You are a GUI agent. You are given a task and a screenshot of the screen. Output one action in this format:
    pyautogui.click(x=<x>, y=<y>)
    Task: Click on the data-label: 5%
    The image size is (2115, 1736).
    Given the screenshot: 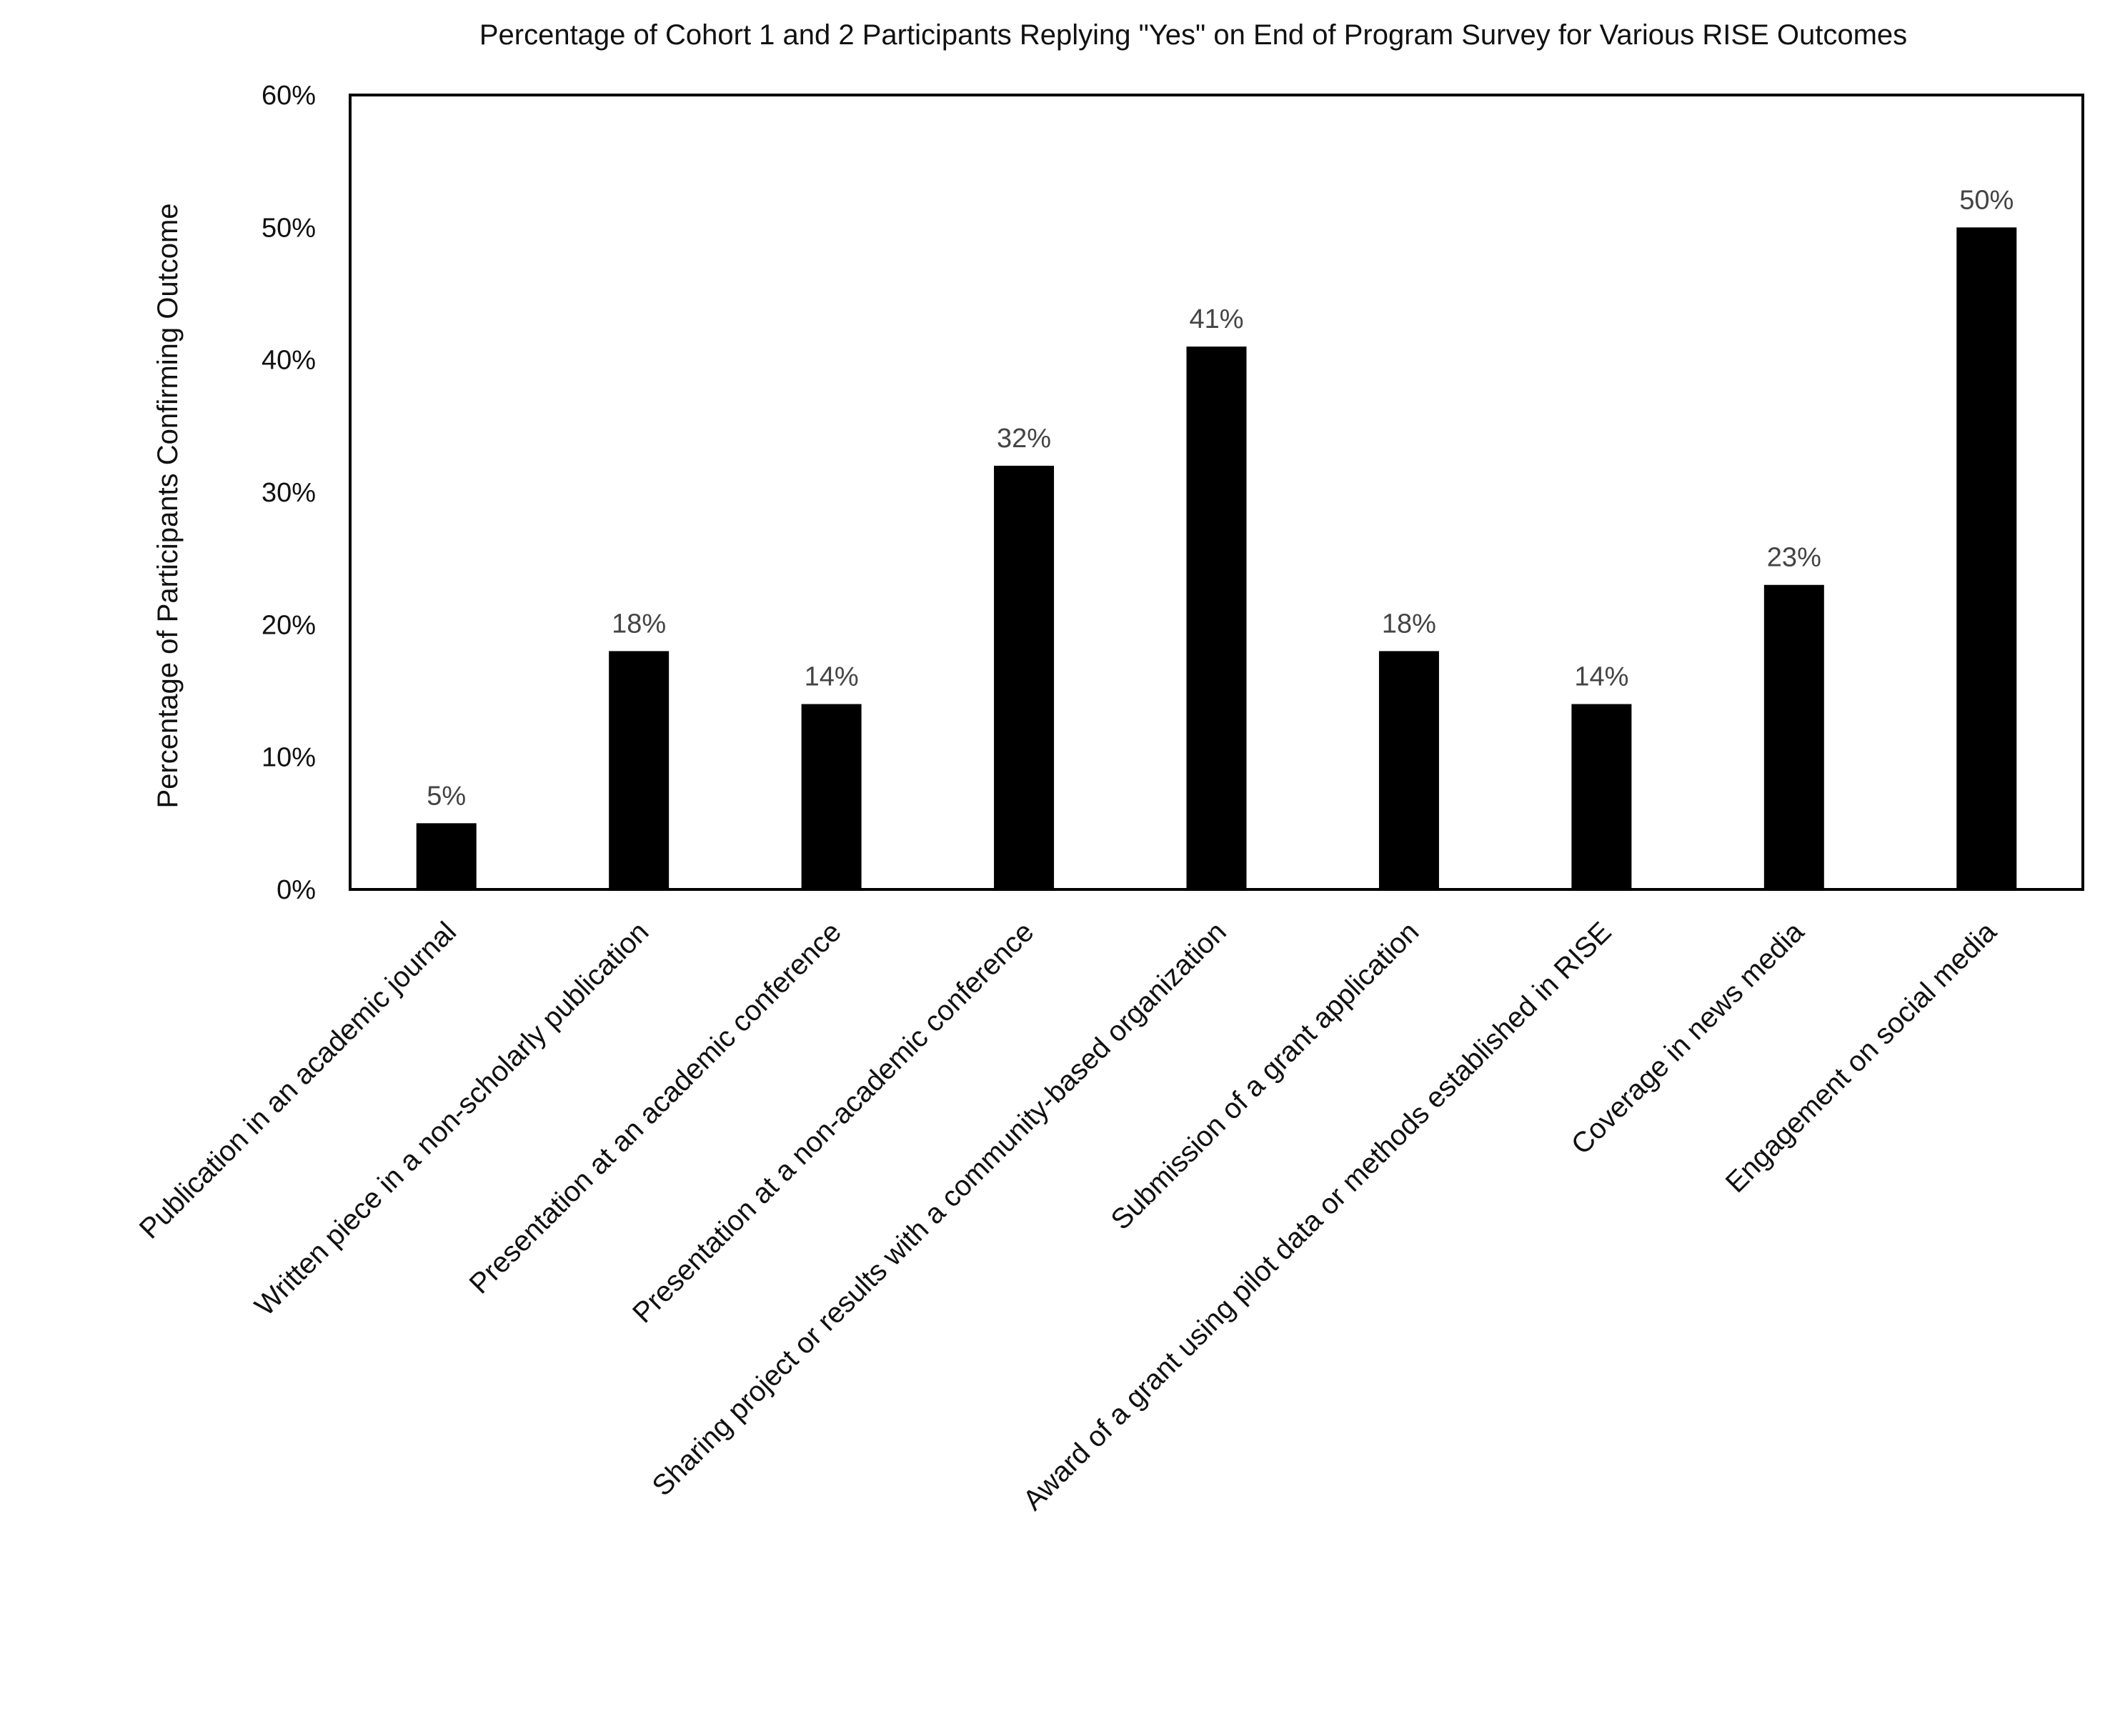 What is the action you would take?
    pyautogui.click(x=446, y=796)
    